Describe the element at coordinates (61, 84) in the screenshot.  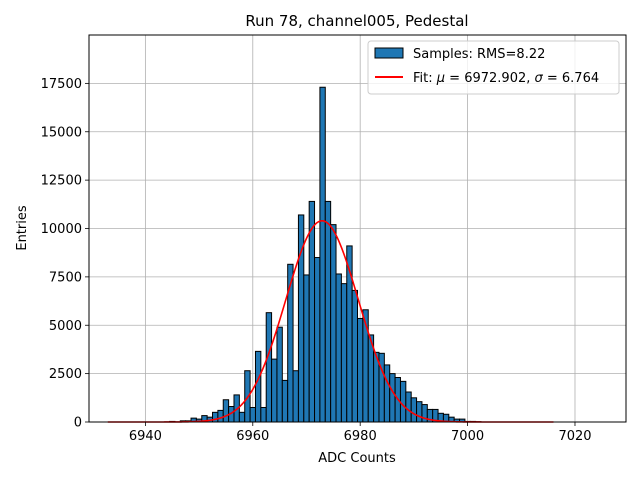
I see `y-tick-label: 17500` at that location.